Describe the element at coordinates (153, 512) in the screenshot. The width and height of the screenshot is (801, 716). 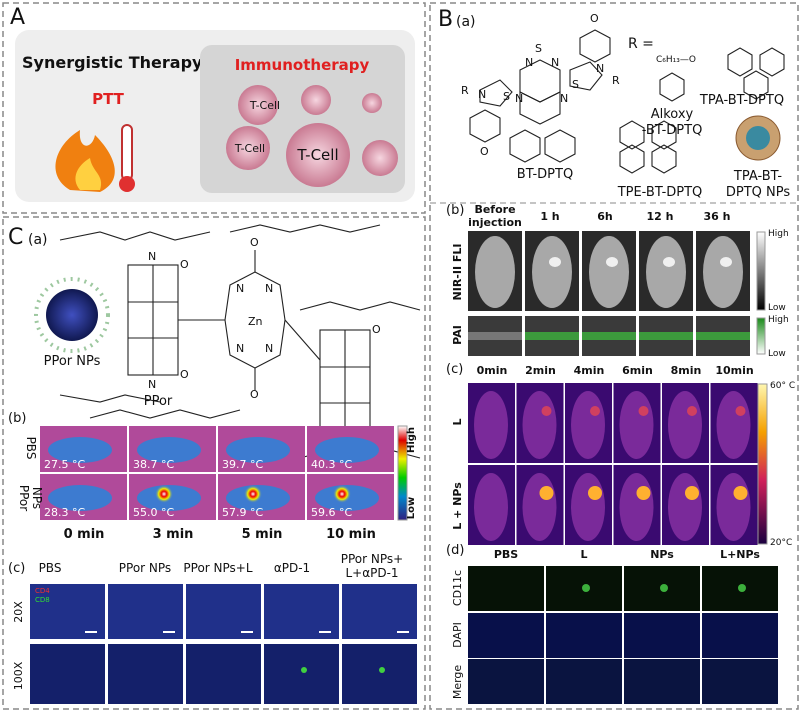
I see `temperature: 55.0 °C` at that location.